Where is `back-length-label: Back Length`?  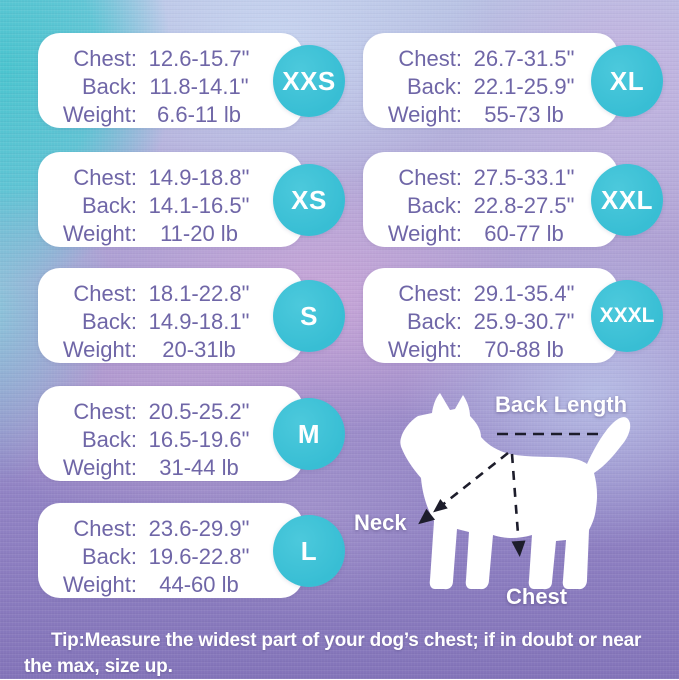 back-length-label: Back Length is located at coordinates (561, 404).